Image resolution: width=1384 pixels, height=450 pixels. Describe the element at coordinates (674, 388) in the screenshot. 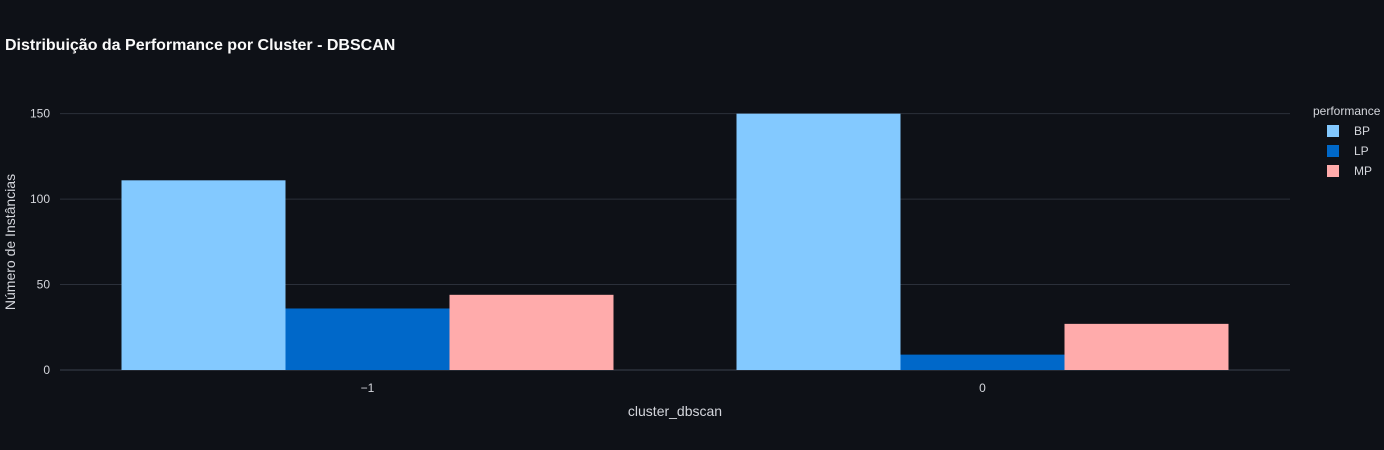

I see `x-tick-labels: −1 0` at that location.